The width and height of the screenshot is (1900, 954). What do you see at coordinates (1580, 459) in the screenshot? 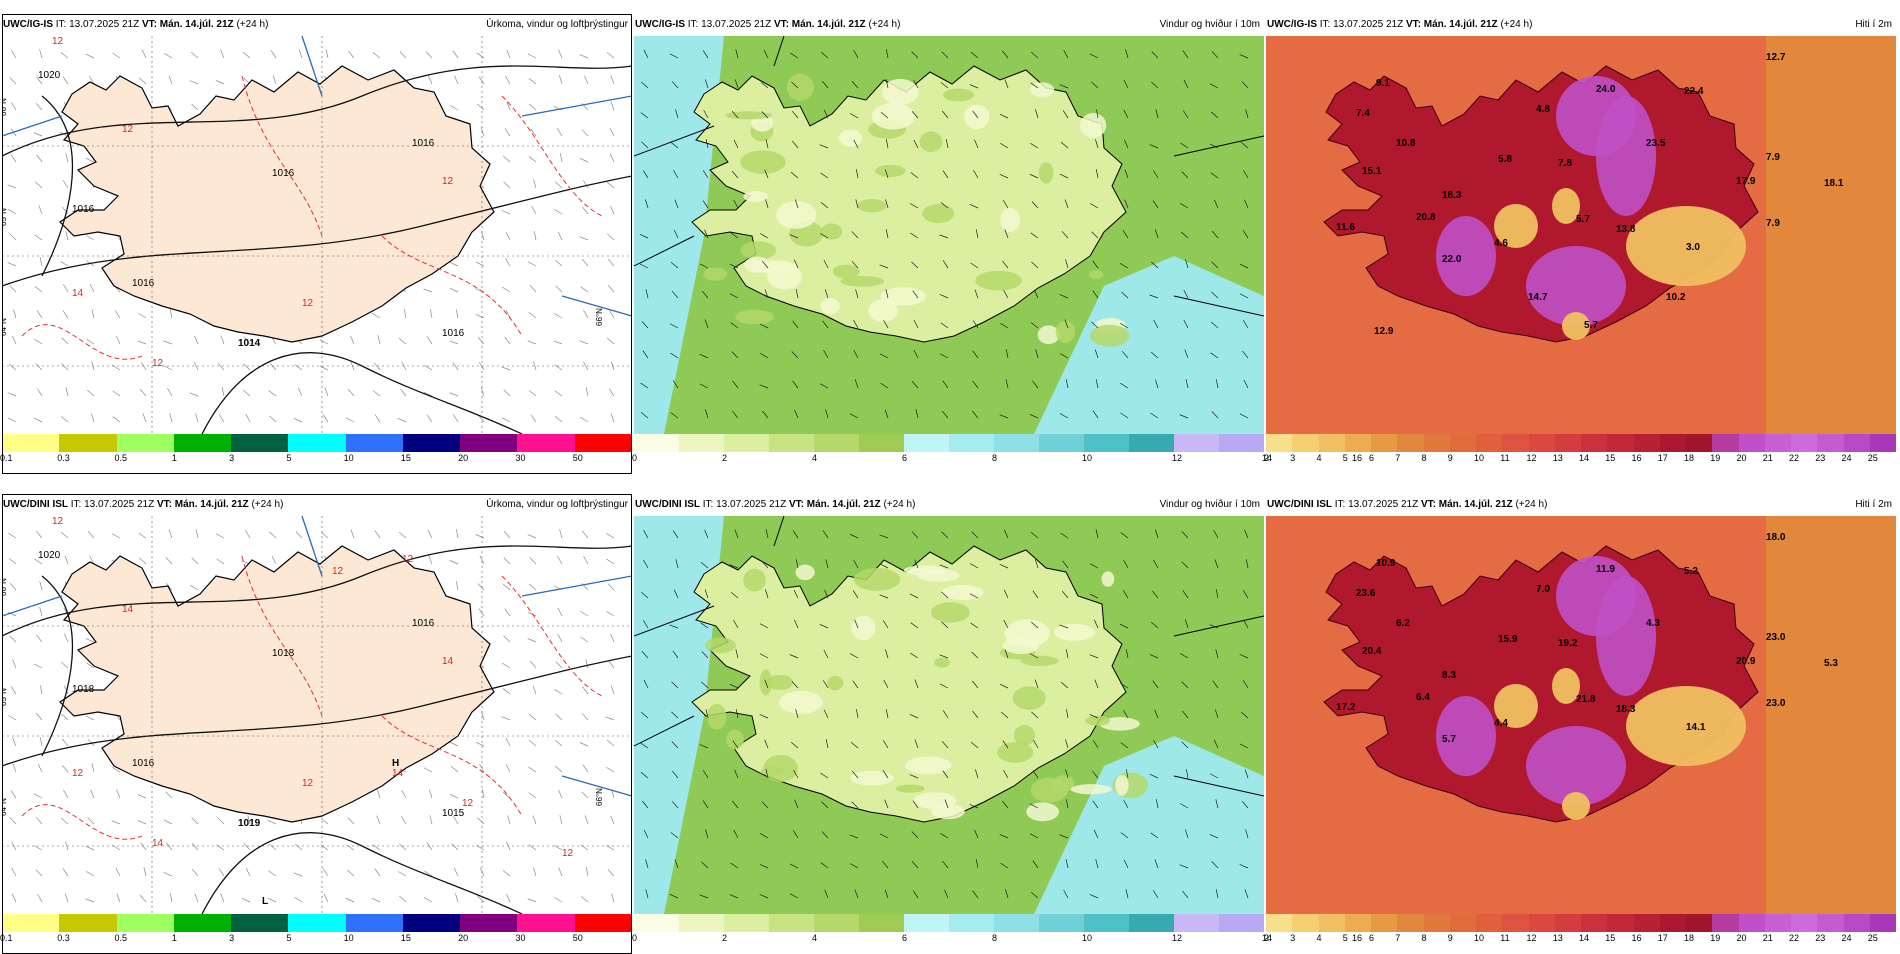
I see `temp-colorbar-ticks: 2 3 4 5 6 7 8 9 10 11 12 13 14 15 16 17 18 19 20 21 22 23 24 25` at bounding box center [1580, 459].